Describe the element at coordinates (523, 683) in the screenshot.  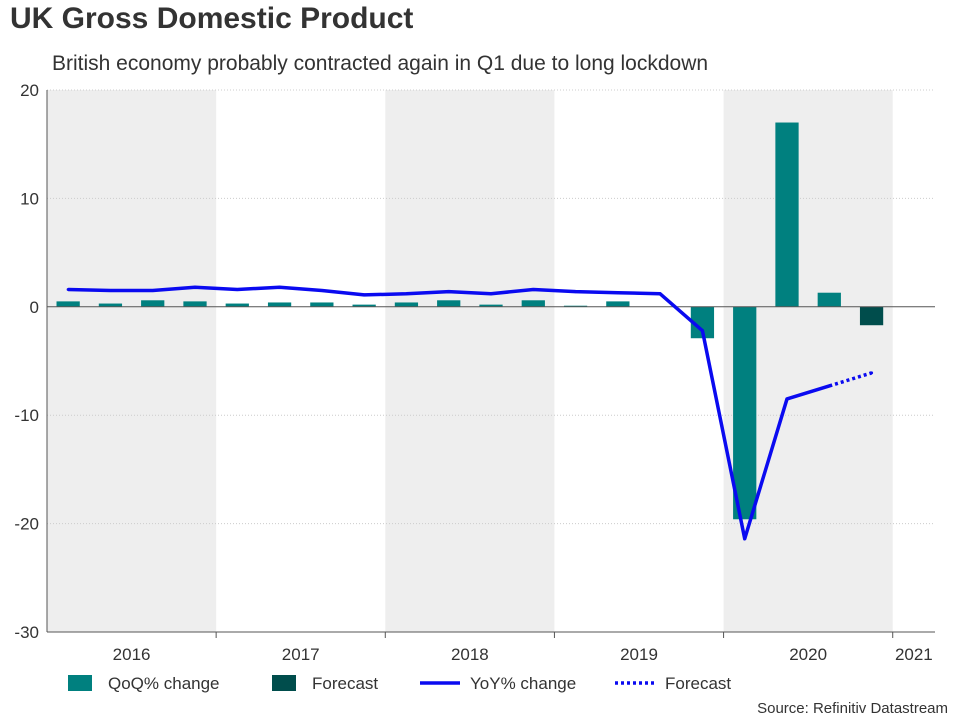
I see `legend-yoy-label: YoY% change` at that location.